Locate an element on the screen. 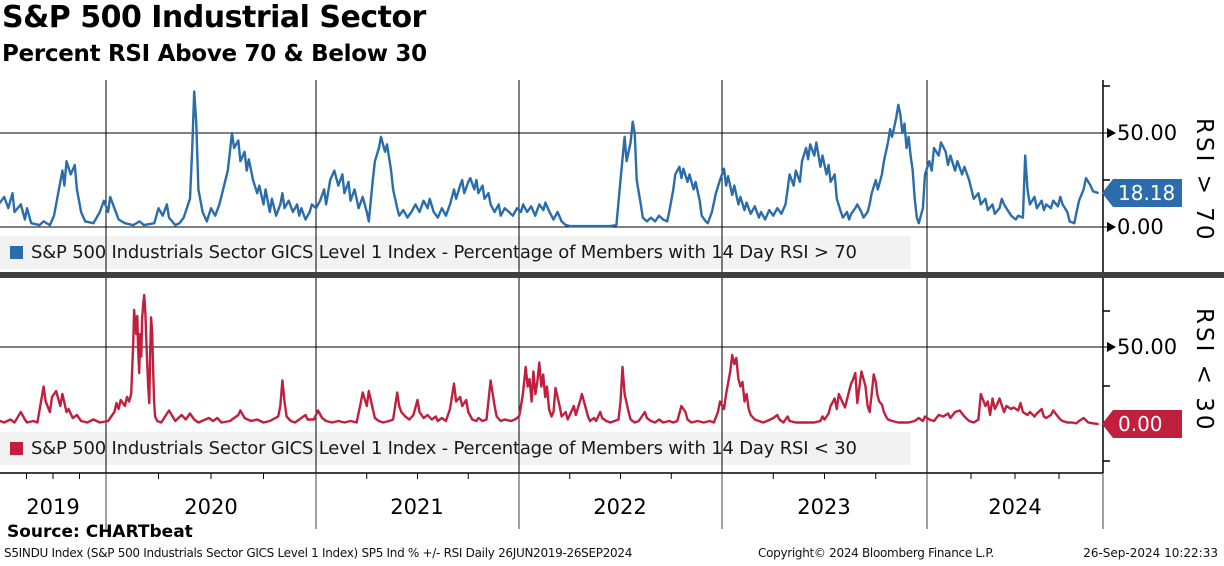 The height and width of the screenshot is (566, 1224). x-axis-label-2021: 2021 is located at coordinates (417, 507).